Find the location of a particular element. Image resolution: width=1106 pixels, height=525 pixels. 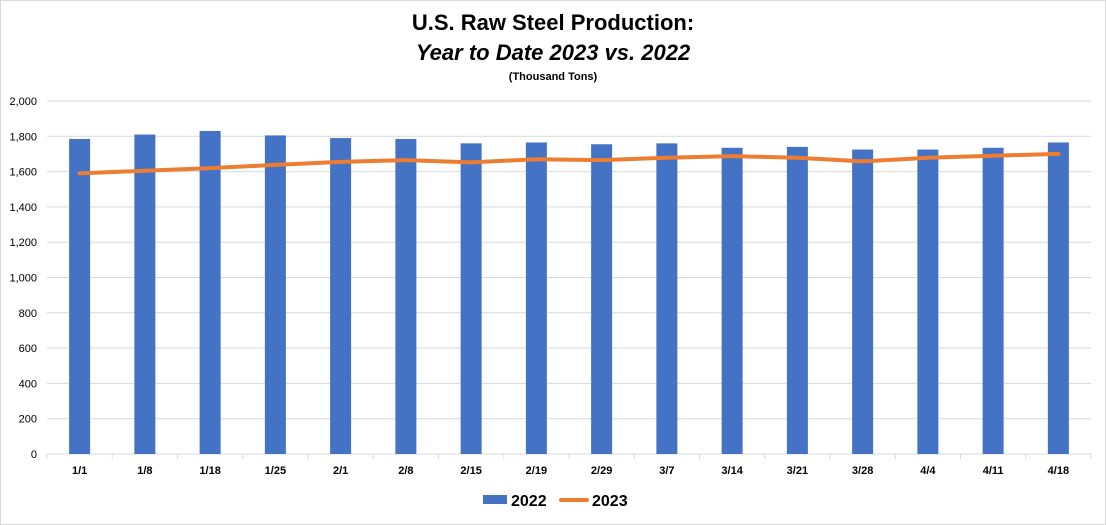

y-tick-label: 1,400 is located at coordinates (23, 208).